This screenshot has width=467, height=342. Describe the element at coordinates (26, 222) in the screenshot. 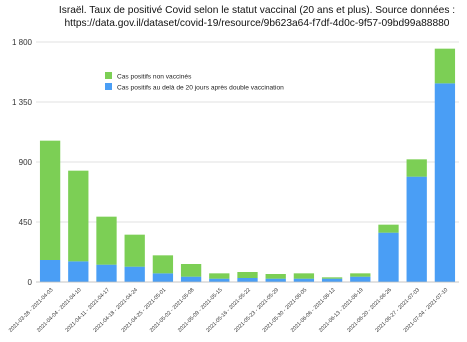

I see `y-tick-label: 450` at that location.